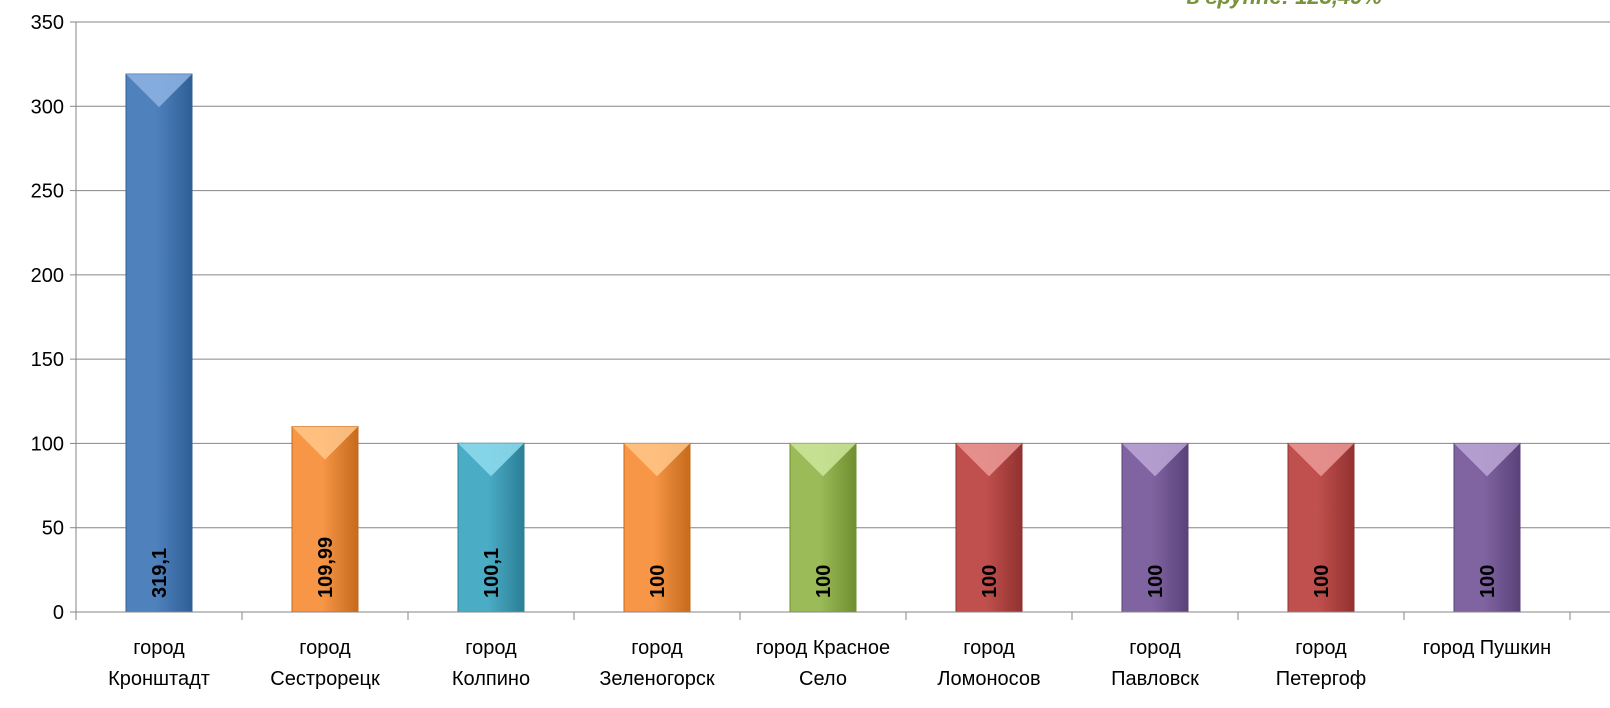  What do you see at coordinates (823, 663) in the screenshot?
I see `x-category-label: город Красное Село` at bounding box center [823, 663].